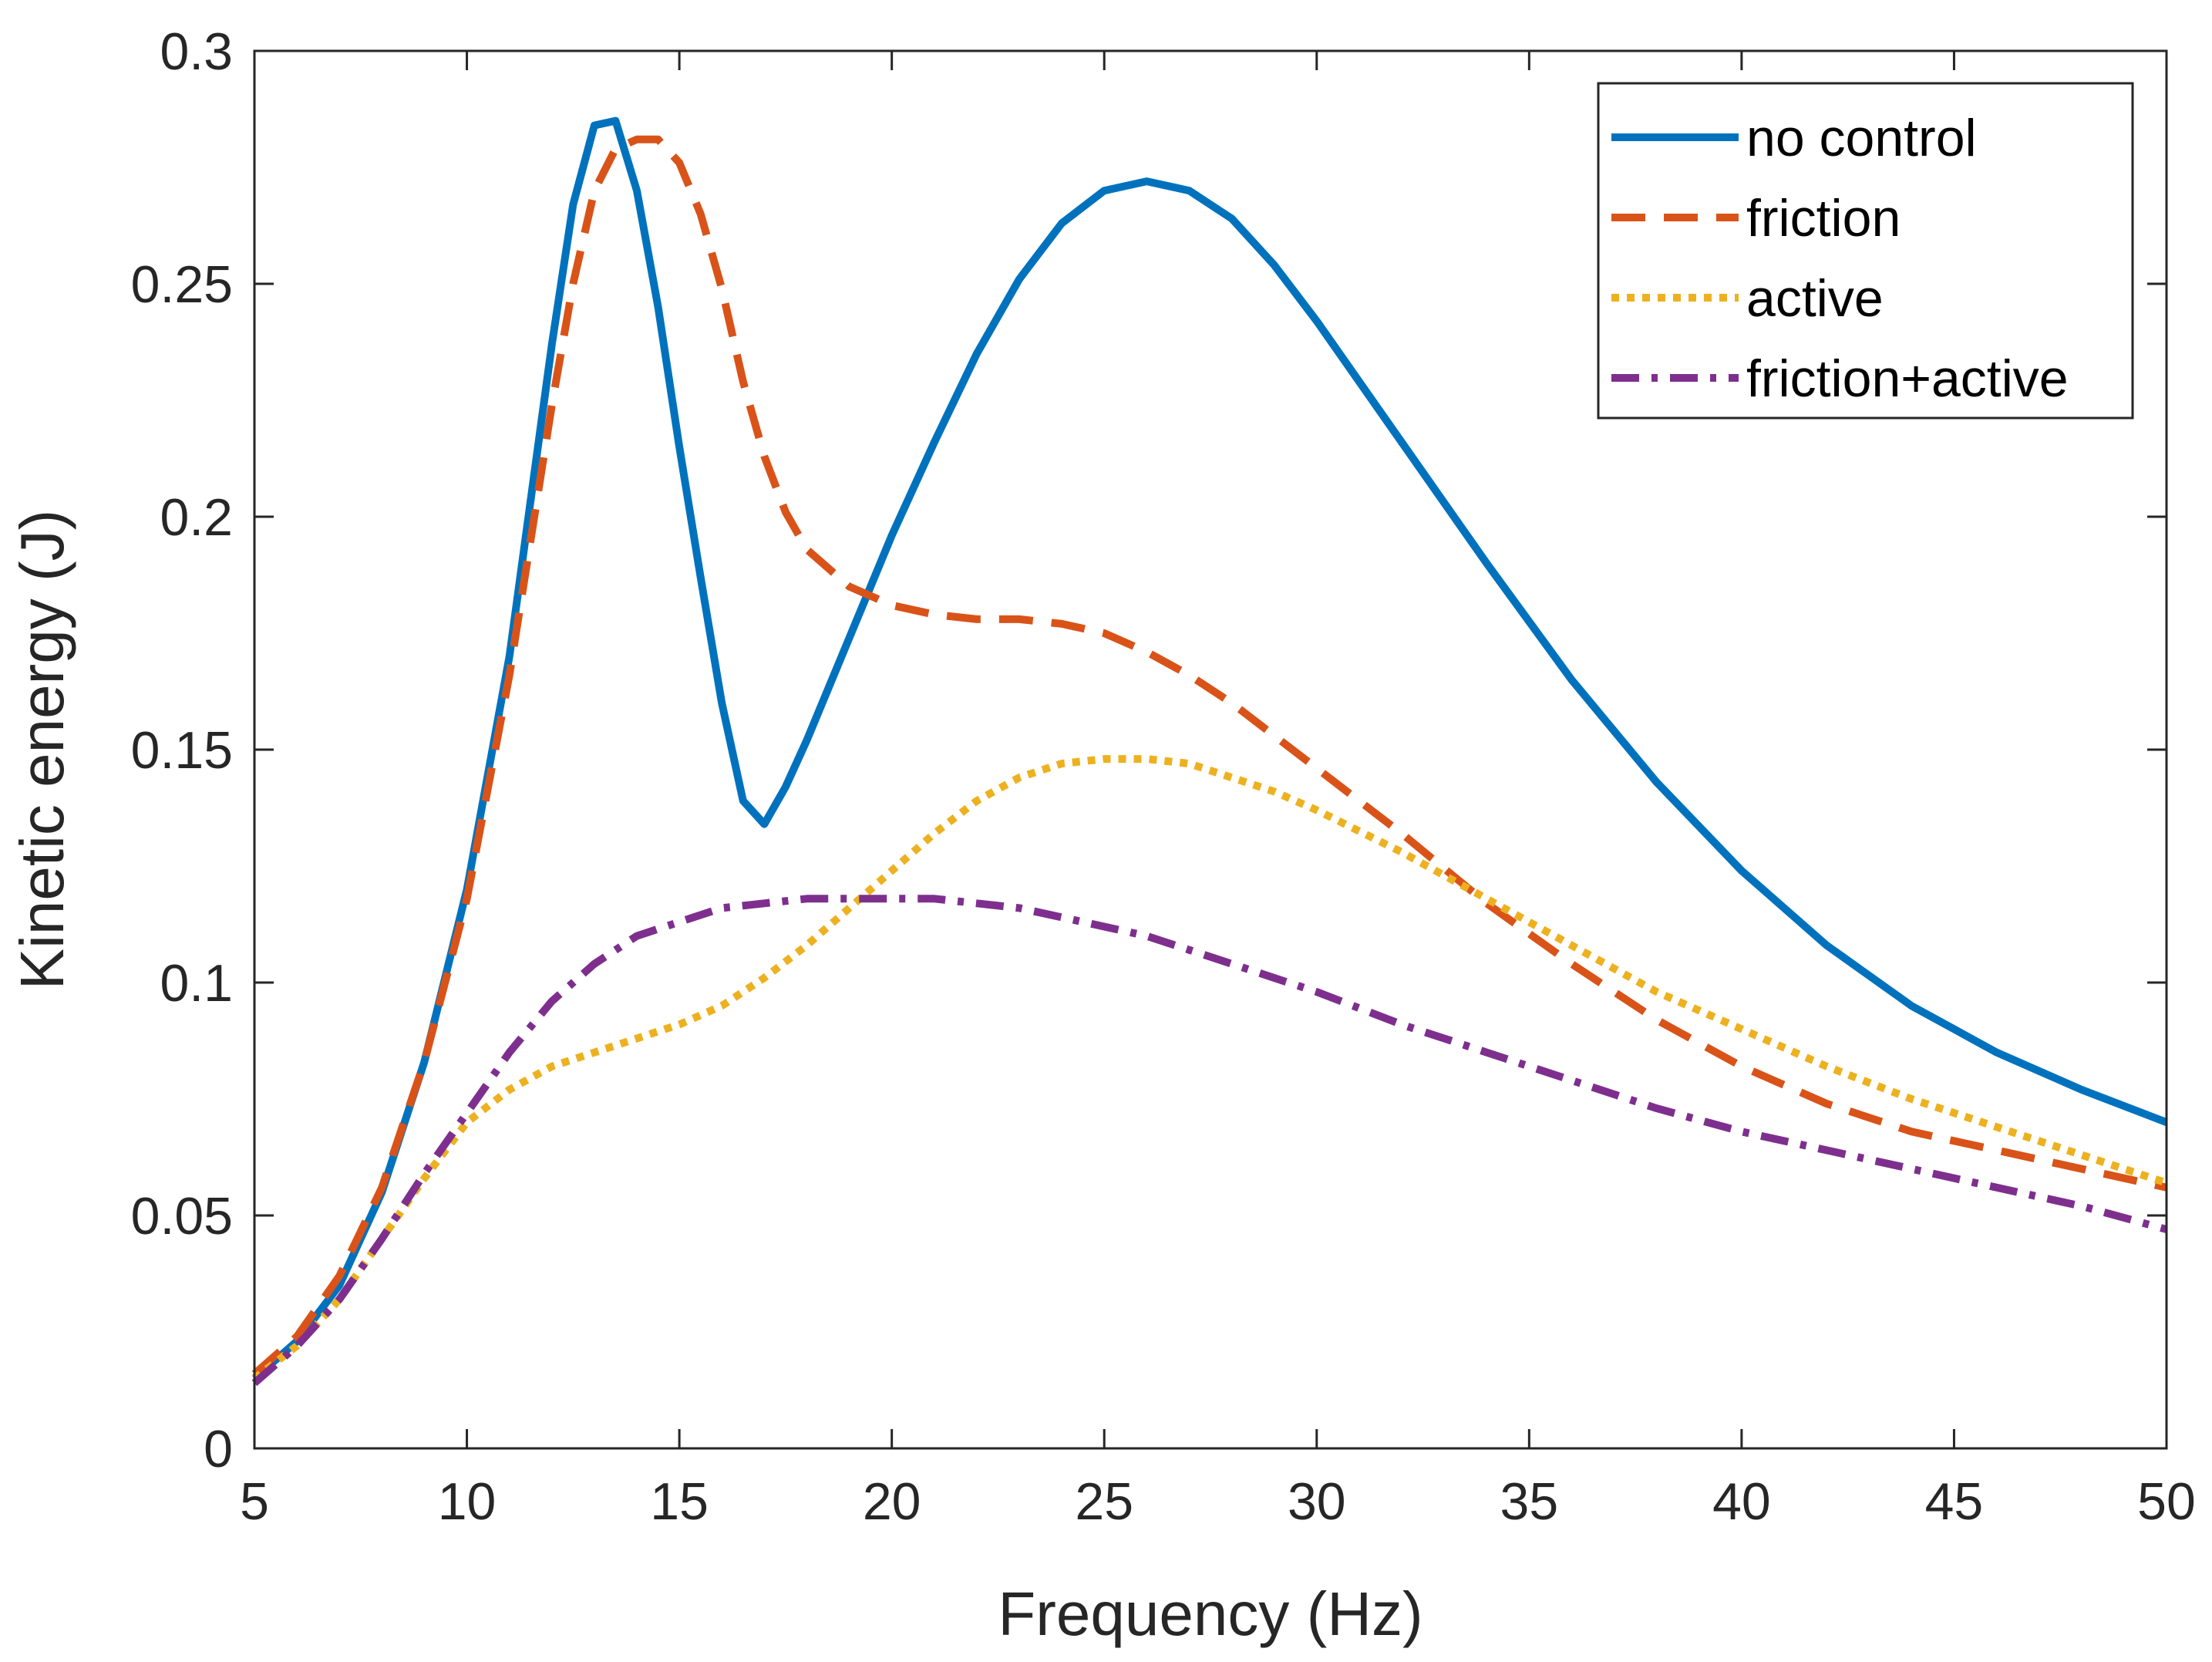 This screenshot has width=2212, height=1662. Describe the element at coordinates (182, 750) in the screenshot. I see `y-tick-label: 0.15` at that location.